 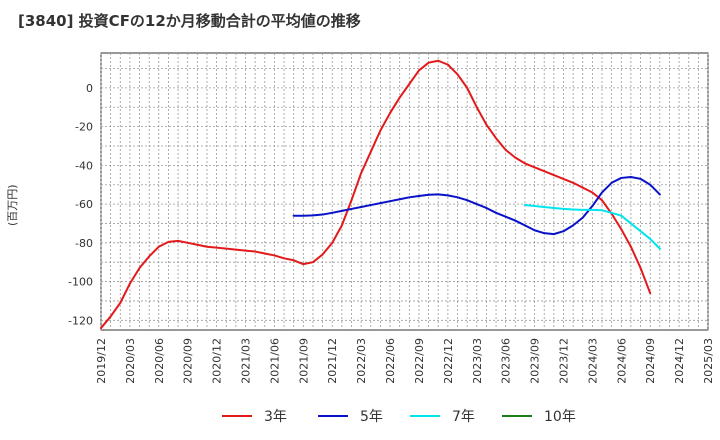 I want to click on legend-item: 7年, so click(x=442, y=416).